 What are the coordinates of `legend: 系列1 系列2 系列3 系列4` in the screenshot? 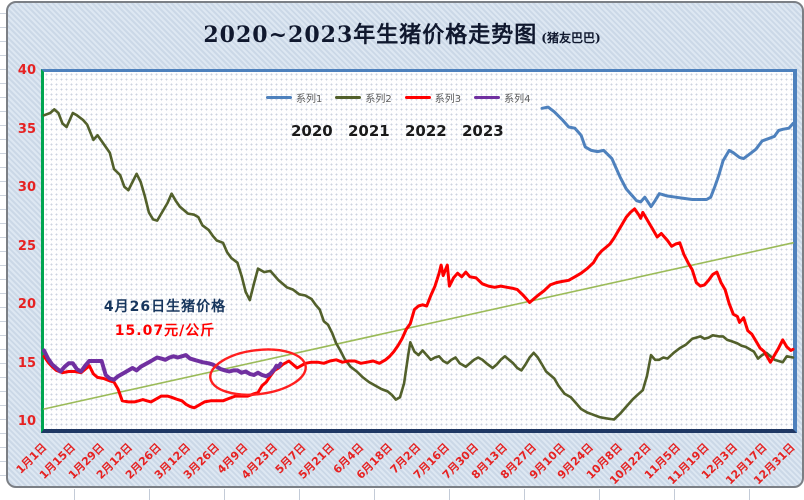 It's located at (398, 97).